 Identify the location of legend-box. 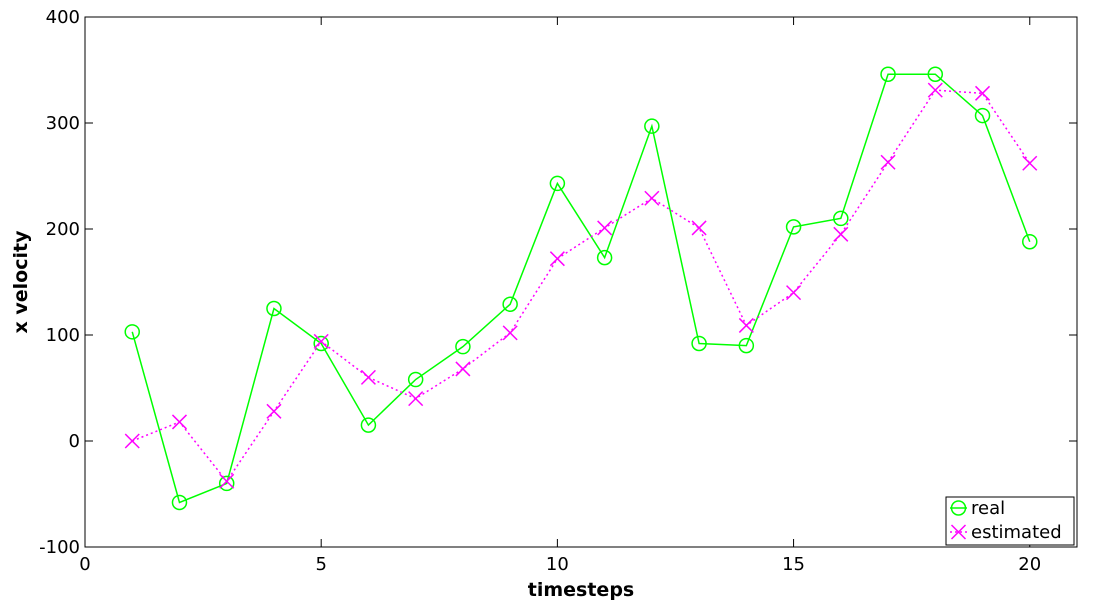
(1010, 521).